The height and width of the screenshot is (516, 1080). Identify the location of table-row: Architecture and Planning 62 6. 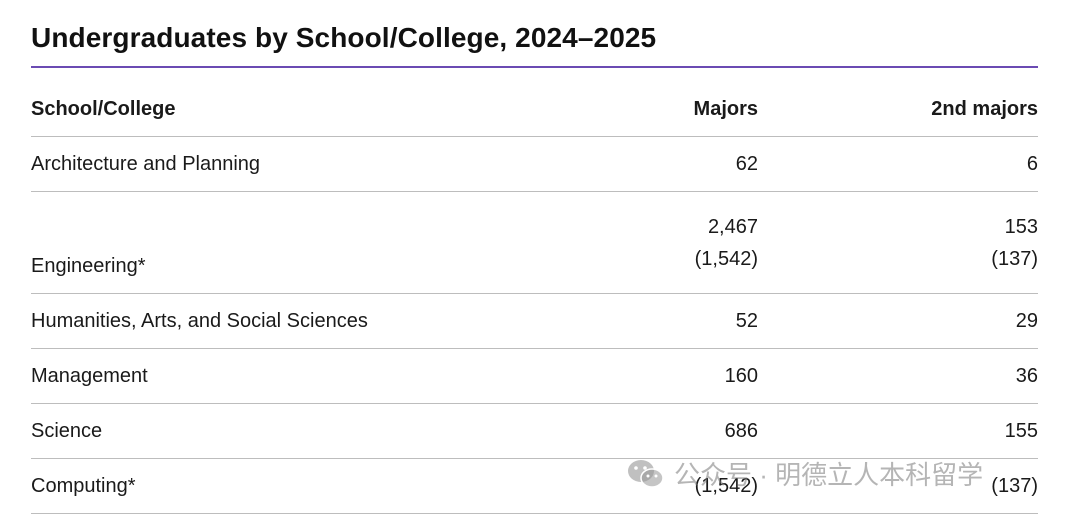
(534, 164).